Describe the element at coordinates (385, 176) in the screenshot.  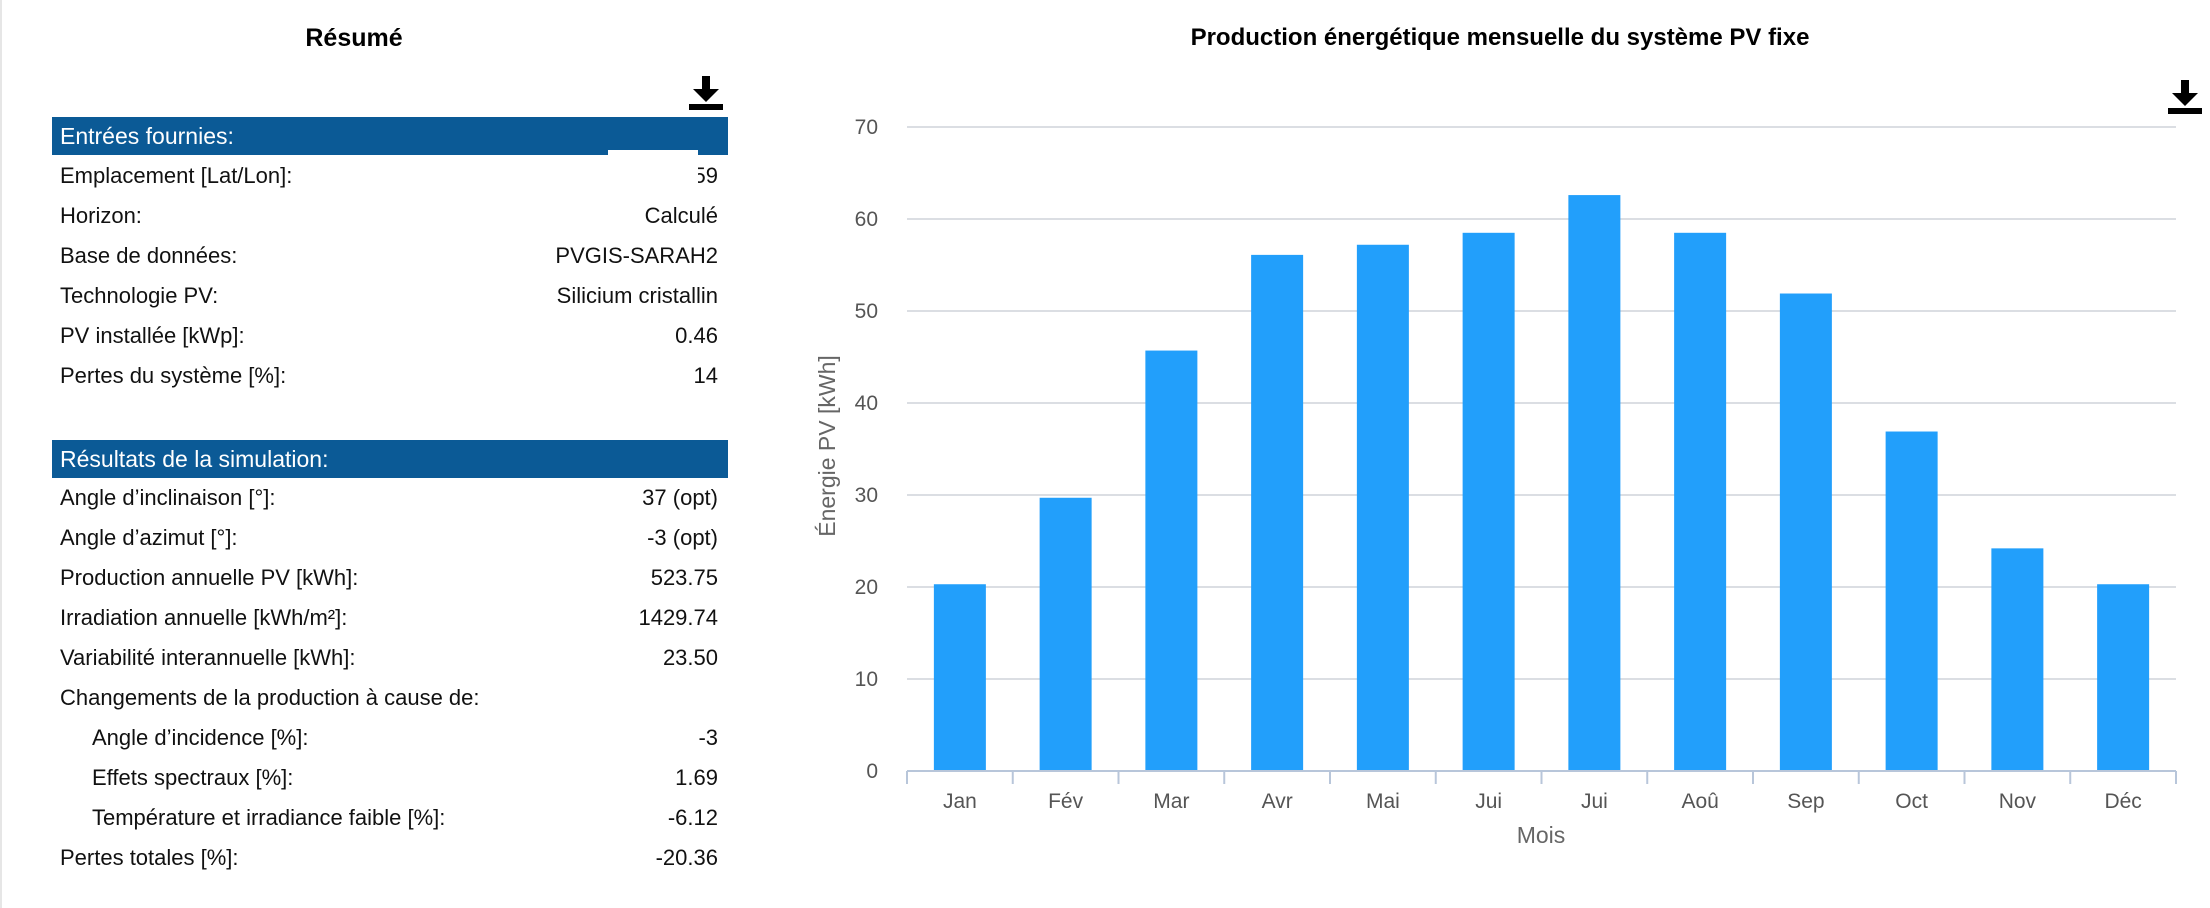
I see `summary-row: Emplacement [Lat/Lon]:47. 59` at that location.